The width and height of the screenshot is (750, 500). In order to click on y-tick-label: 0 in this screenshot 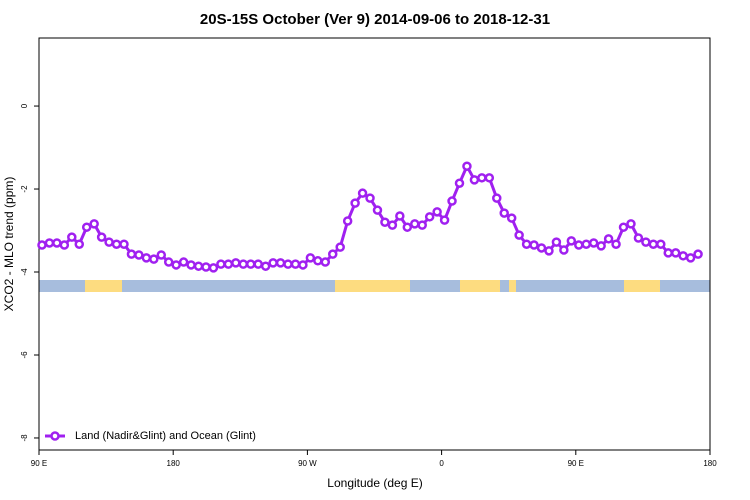, I will do `click(24, 105)`.